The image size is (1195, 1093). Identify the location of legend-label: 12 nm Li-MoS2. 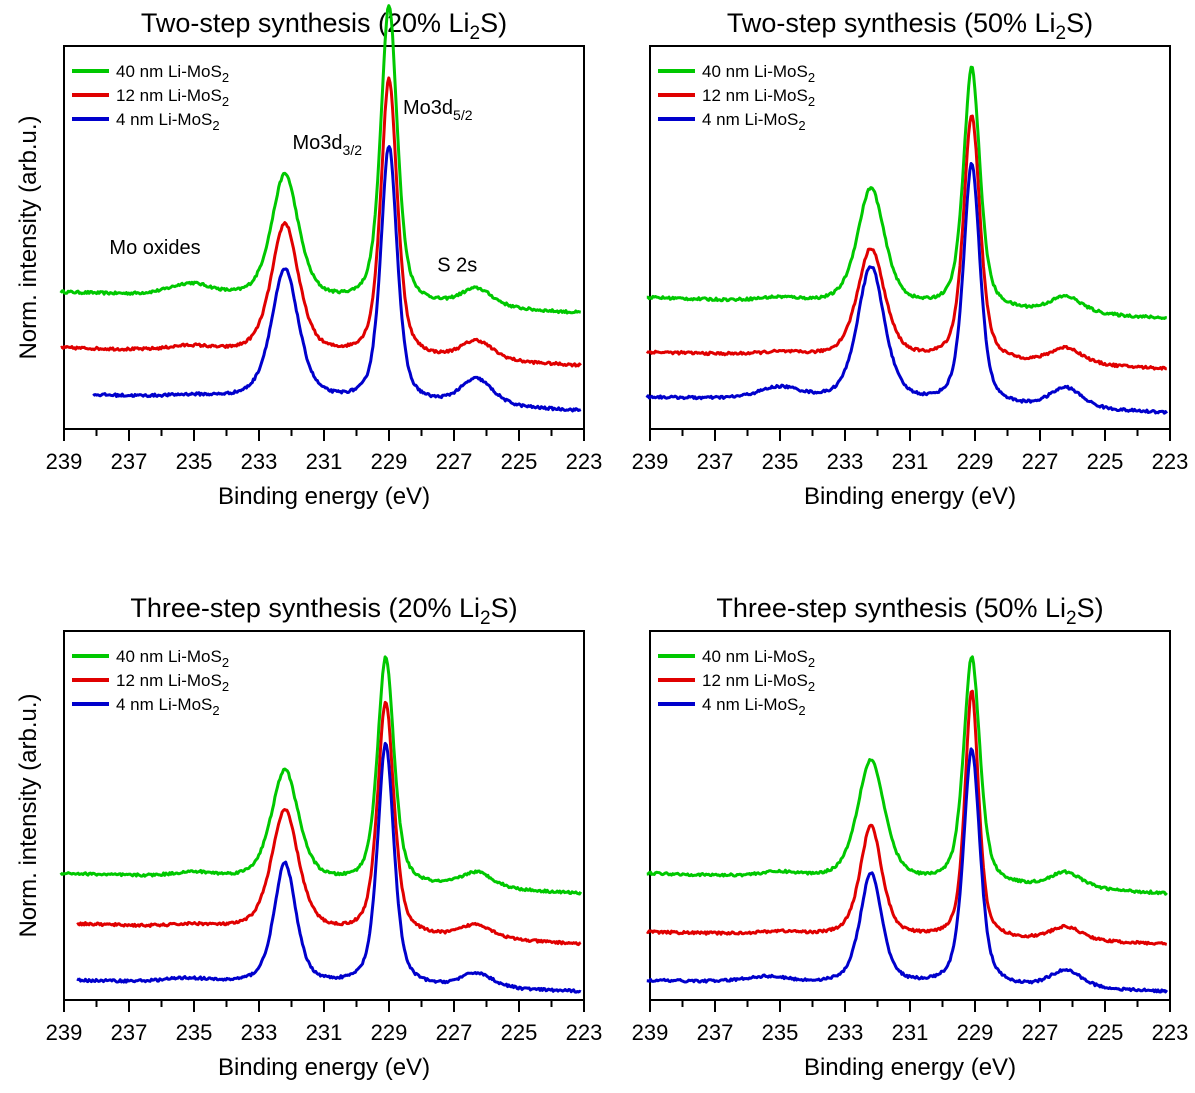
(172, 97).